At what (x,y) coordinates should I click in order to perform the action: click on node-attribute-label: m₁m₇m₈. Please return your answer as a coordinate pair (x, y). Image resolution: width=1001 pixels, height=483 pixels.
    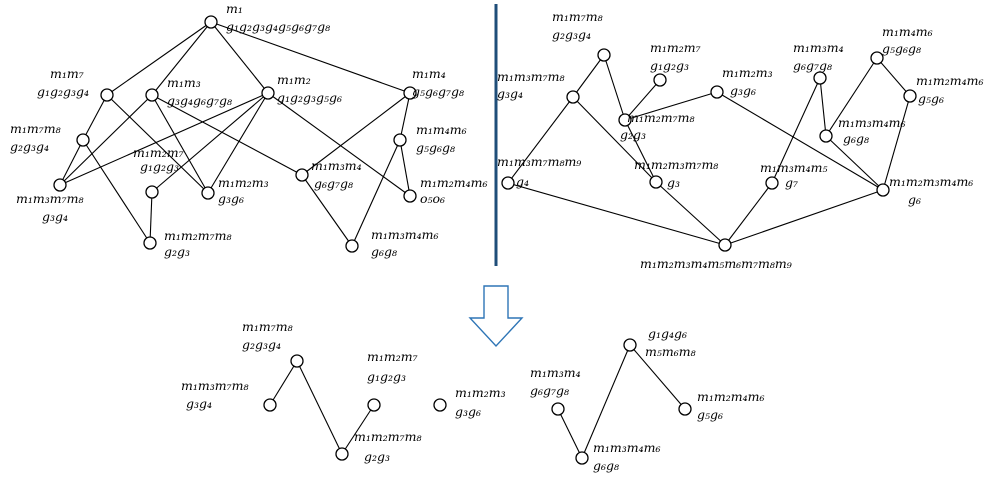
    Looking at the image, I should click on (35, 128).